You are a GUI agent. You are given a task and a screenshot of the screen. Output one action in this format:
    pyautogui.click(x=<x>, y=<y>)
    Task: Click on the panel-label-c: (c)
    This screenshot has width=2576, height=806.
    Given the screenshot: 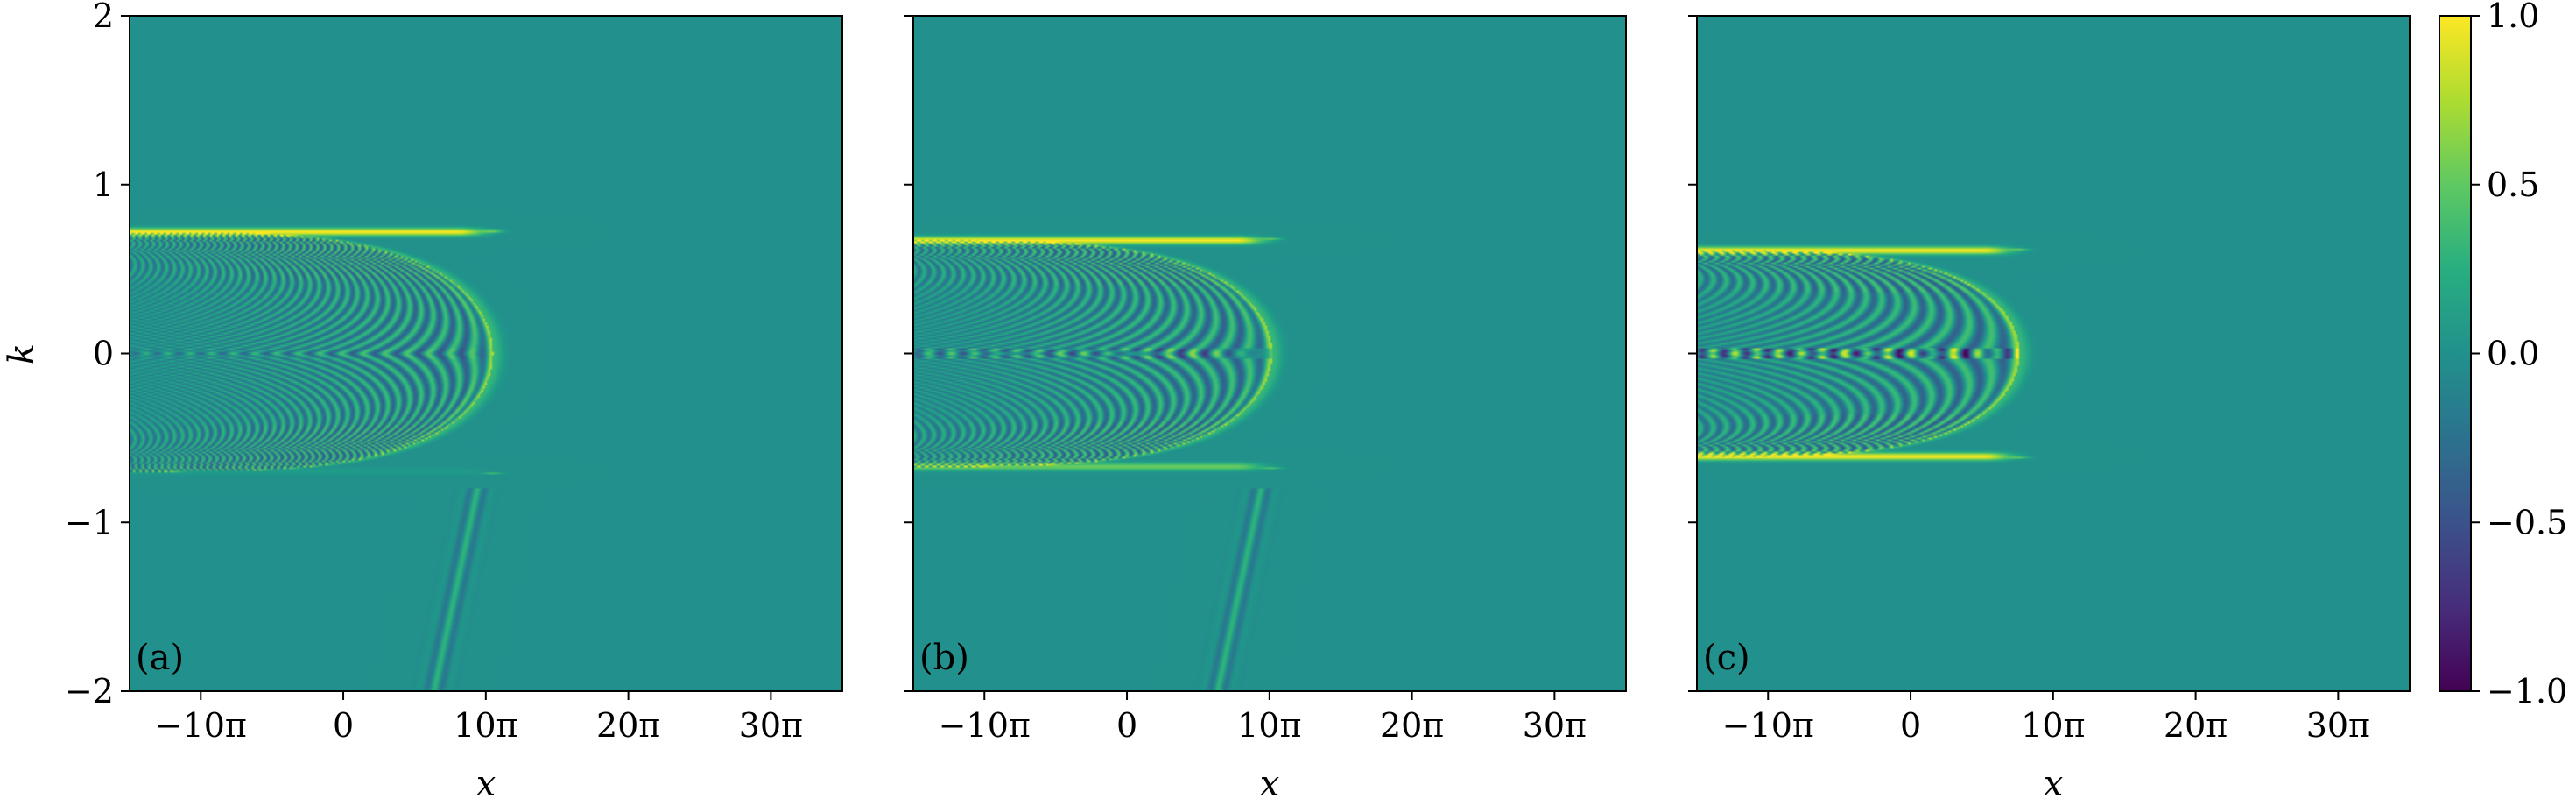 What is the action you would take?
    pyautogui.click(x=1726, y=658)
    